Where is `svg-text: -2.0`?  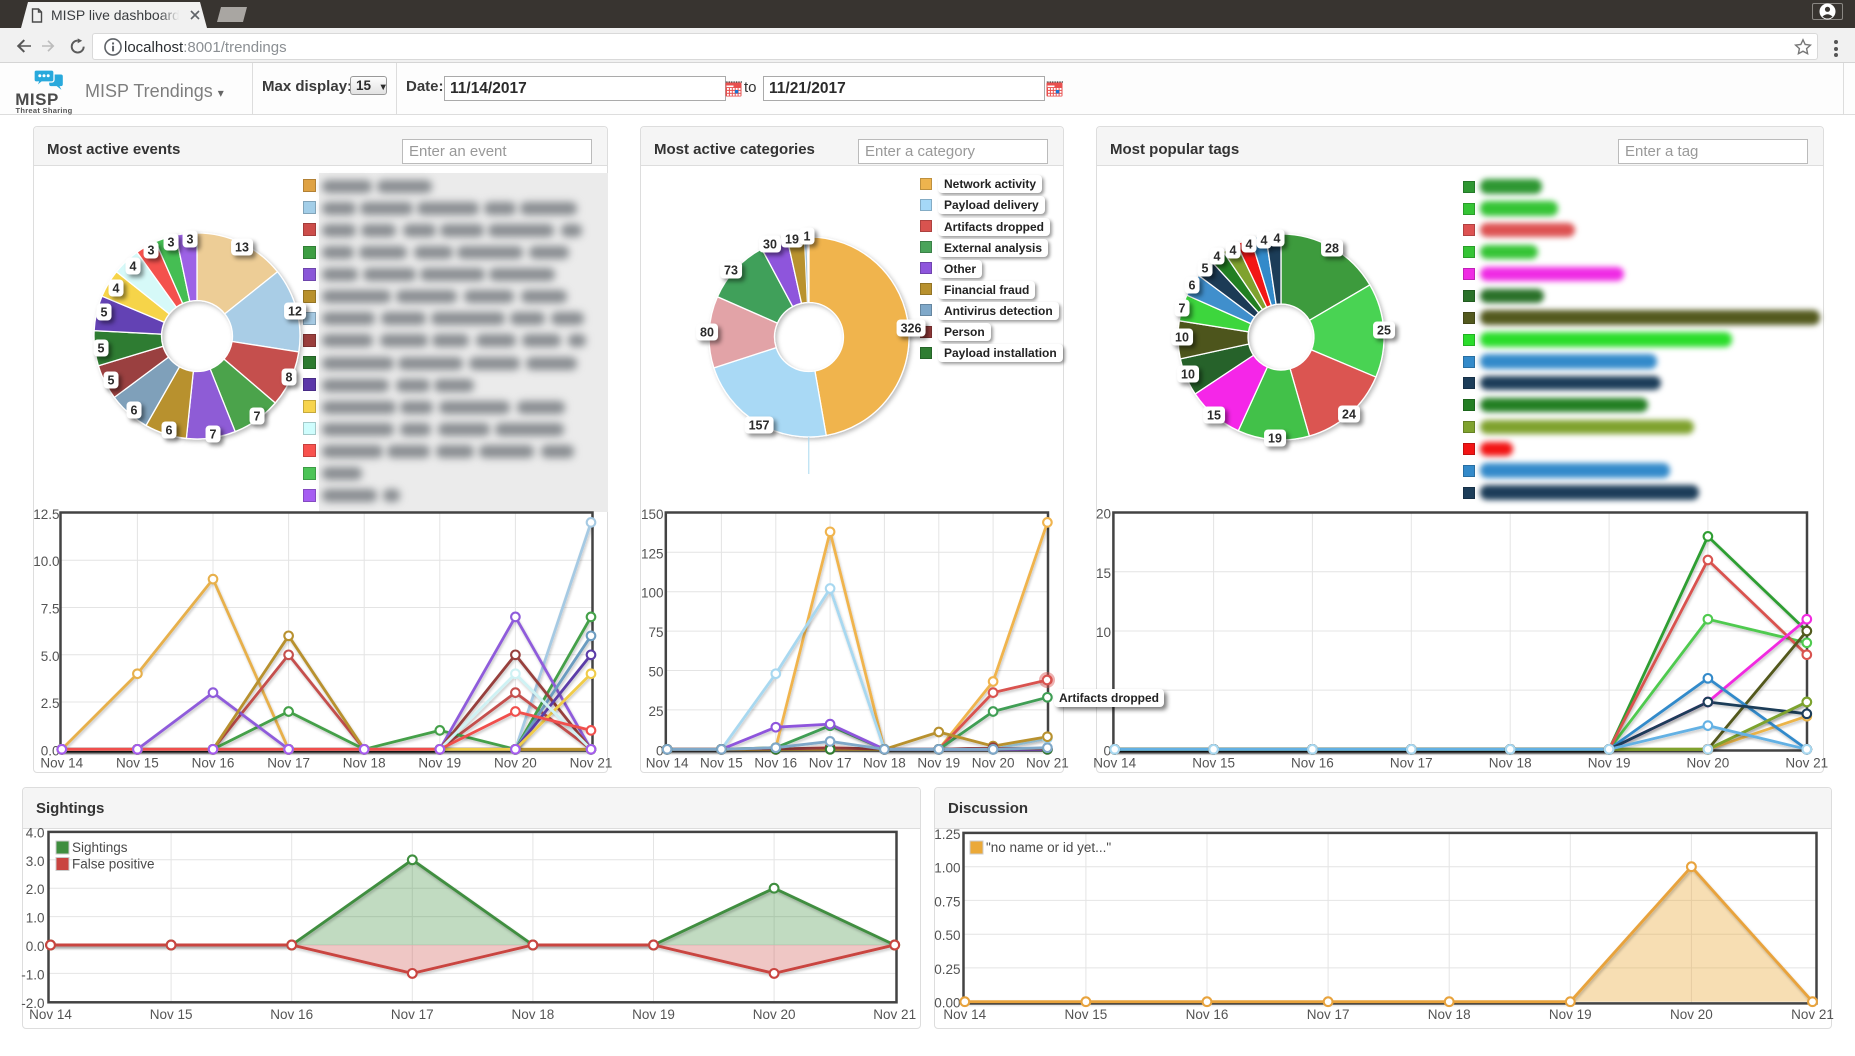 svg-text: -2.0 is located at coordinates (32, 1003).